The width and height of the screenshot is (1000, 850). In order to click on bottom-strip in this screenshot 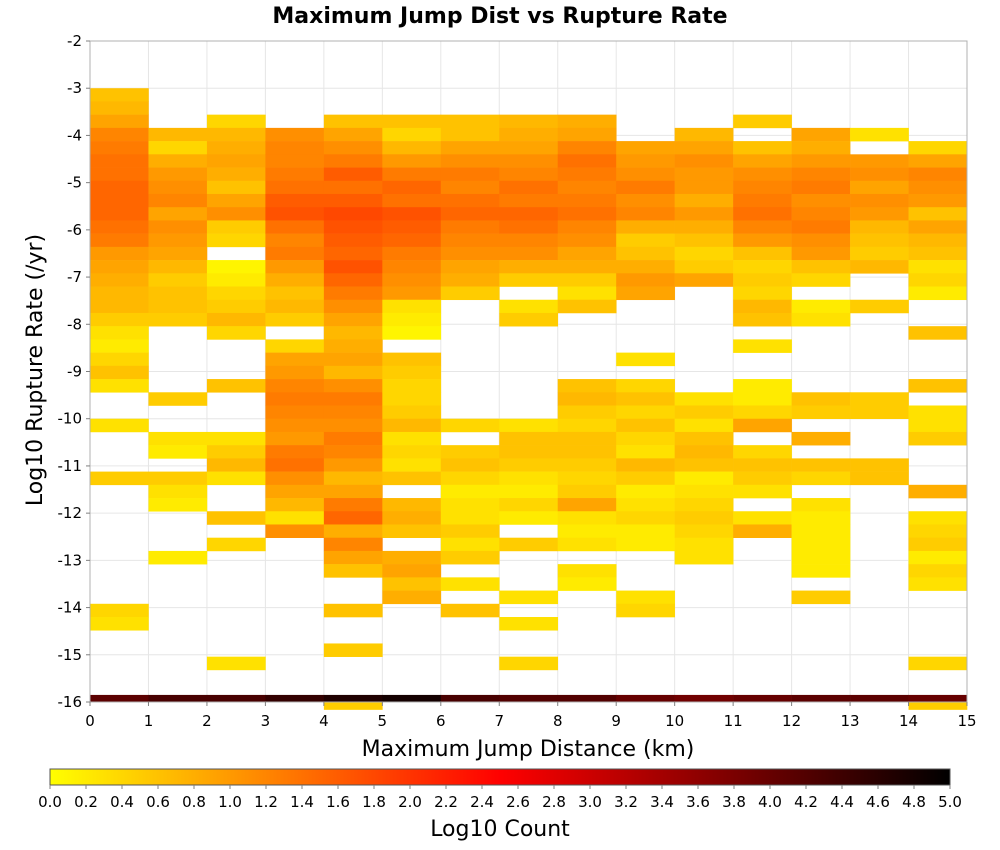, I will do `click(529, 698)`.